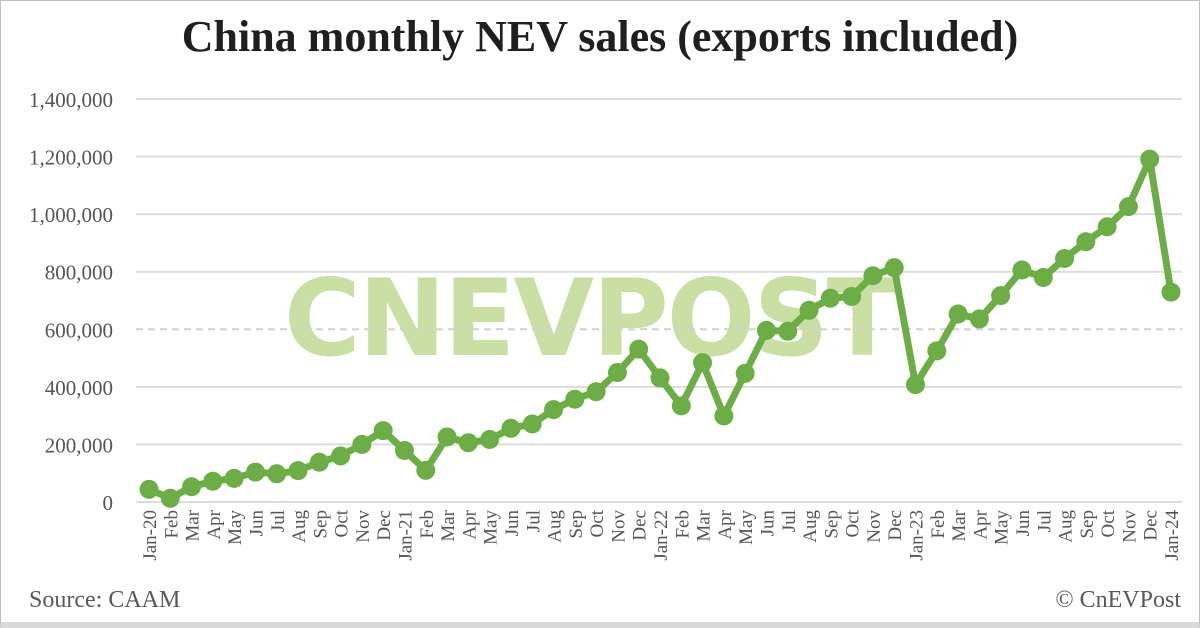  Describe the element at coordinates (406, 535) in the screenshot. I see `x-axis-tick-label: Jan-21` at that location.